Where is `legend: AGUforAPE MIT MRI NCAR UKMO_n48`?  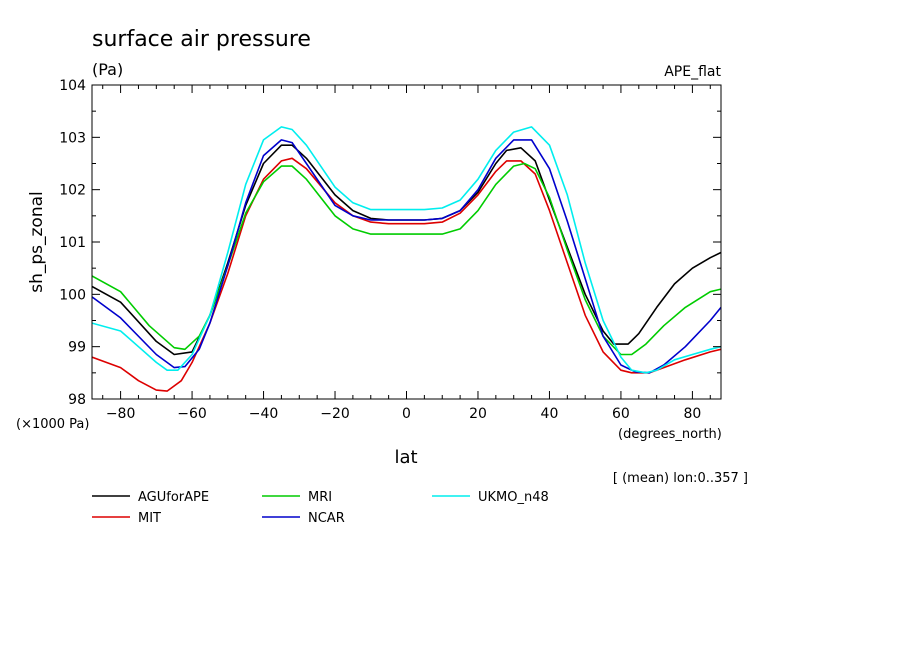
legend: AGUforAPE MIT MRI NCAR UKMO_n48 is located at coordinates (320, 508).